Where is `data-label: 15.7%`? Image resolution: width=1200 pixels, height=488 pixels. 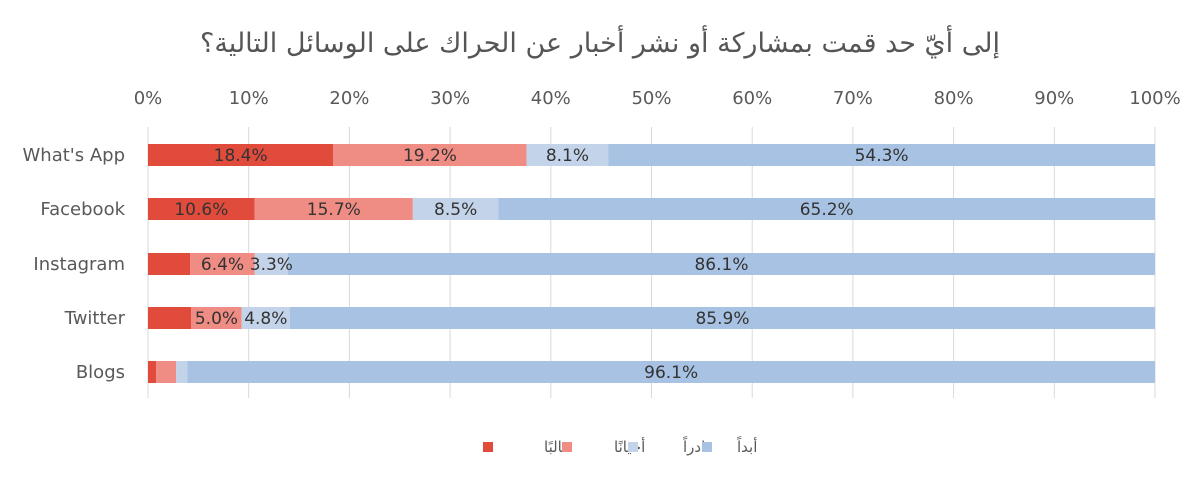 data-label: 15.7% is located at coordinates (334, 210).